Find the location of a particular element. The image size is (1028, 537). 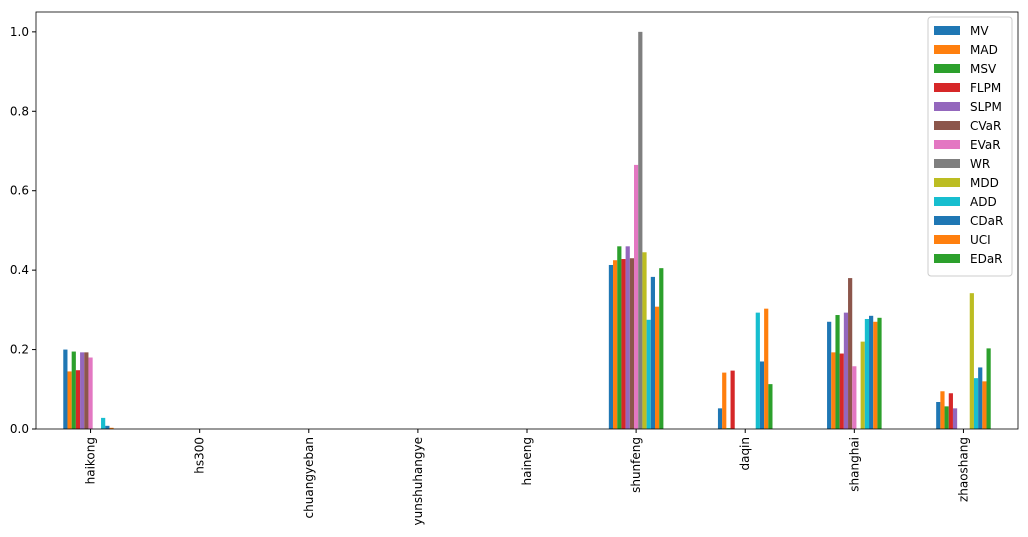

y-tick-label: 1.0 is located at coordinates (19, 32).